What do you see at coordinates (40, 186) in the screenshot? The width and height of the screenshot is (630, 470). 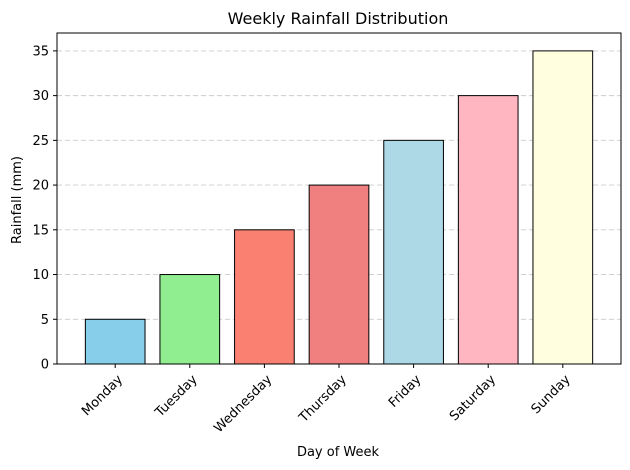 I see `y-tick-label: 20` at bounding box center [40, 186].